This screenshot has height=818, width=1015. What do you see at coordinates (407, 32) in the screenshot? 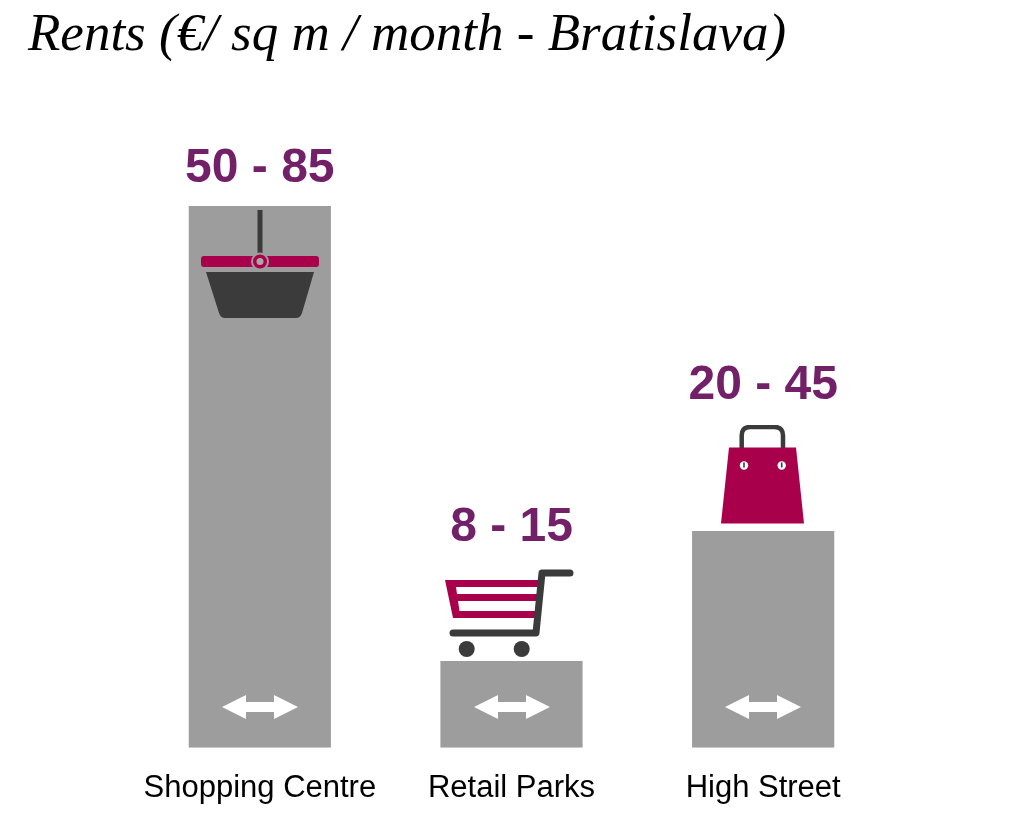
I see `chart-title: Rents (€/ sq m / month - Bratislava)` at bounding box center [407, 32].